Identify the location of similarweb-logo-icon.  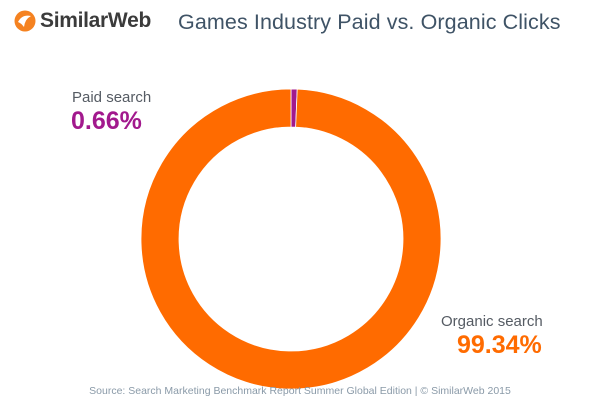
(25, 21).